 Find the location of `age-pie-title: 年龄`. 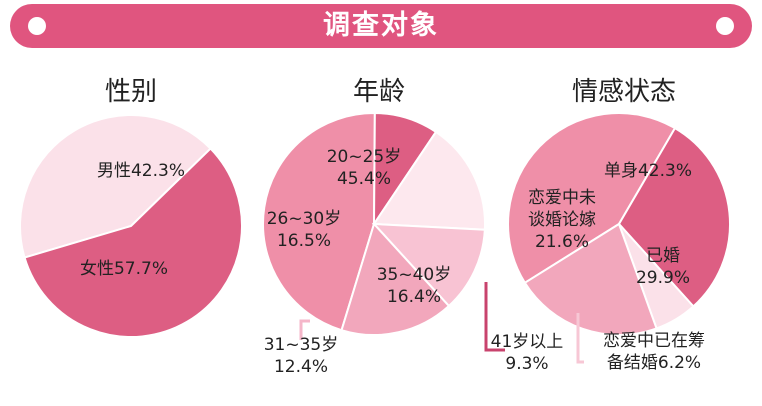

age-pie-title: 年龄 is located at coordinates (379, 92).